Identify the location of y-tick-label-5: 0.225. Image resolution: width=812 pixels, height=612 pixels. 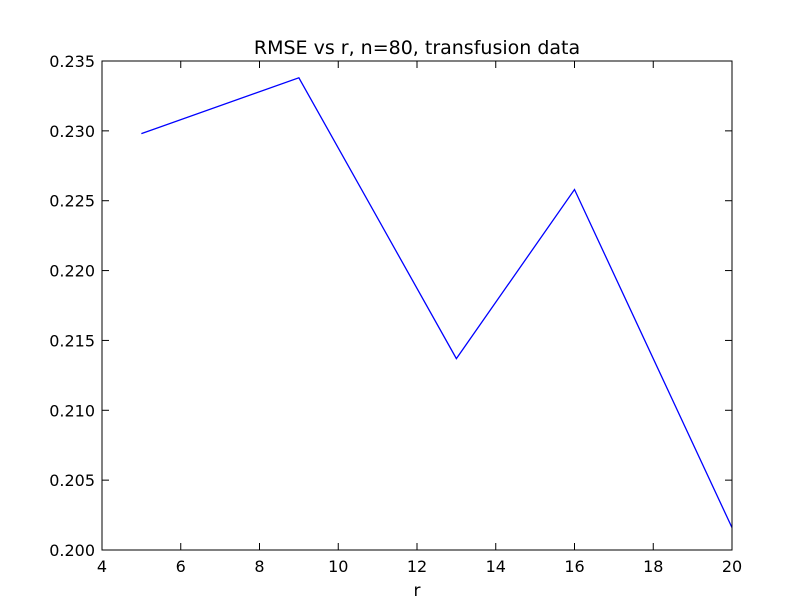
(72, 201).